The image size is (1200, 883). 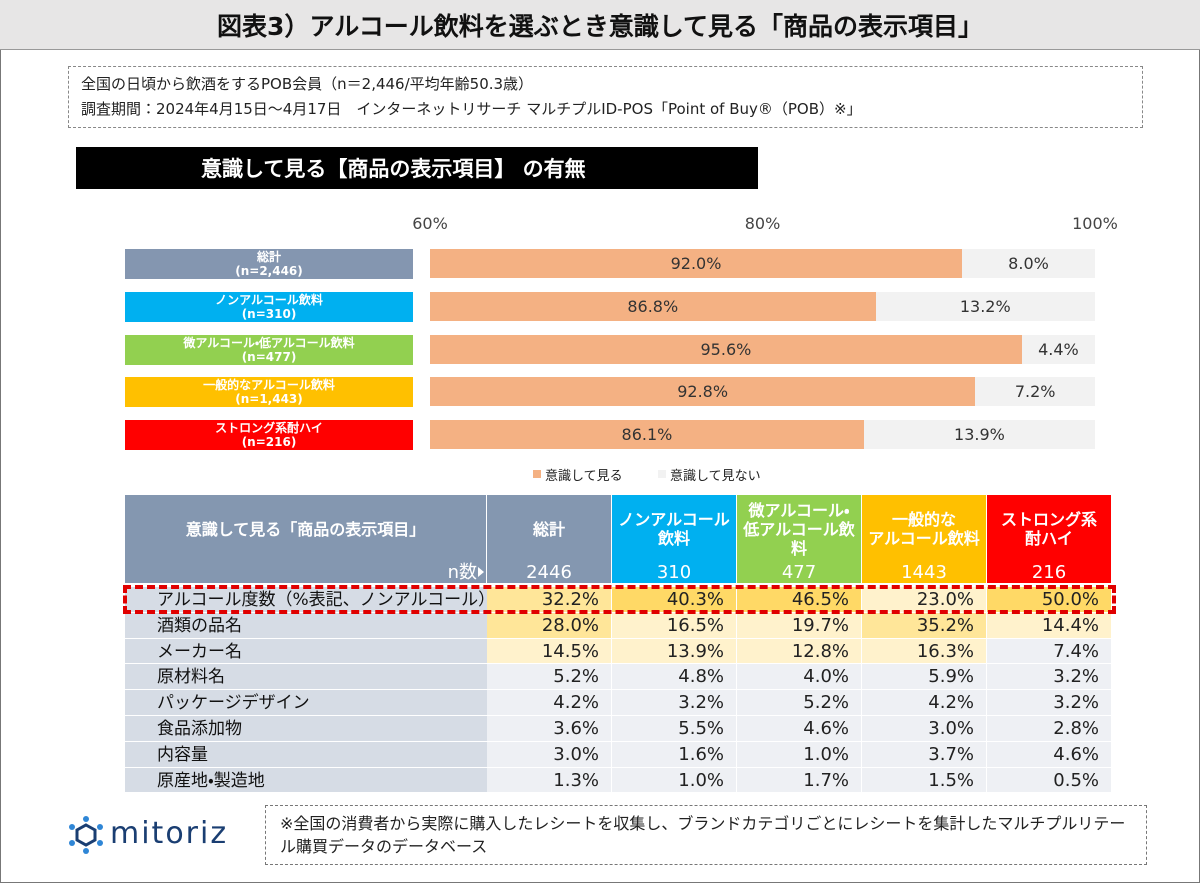 I want to click on n-arrow, so click(x=481, y=572).